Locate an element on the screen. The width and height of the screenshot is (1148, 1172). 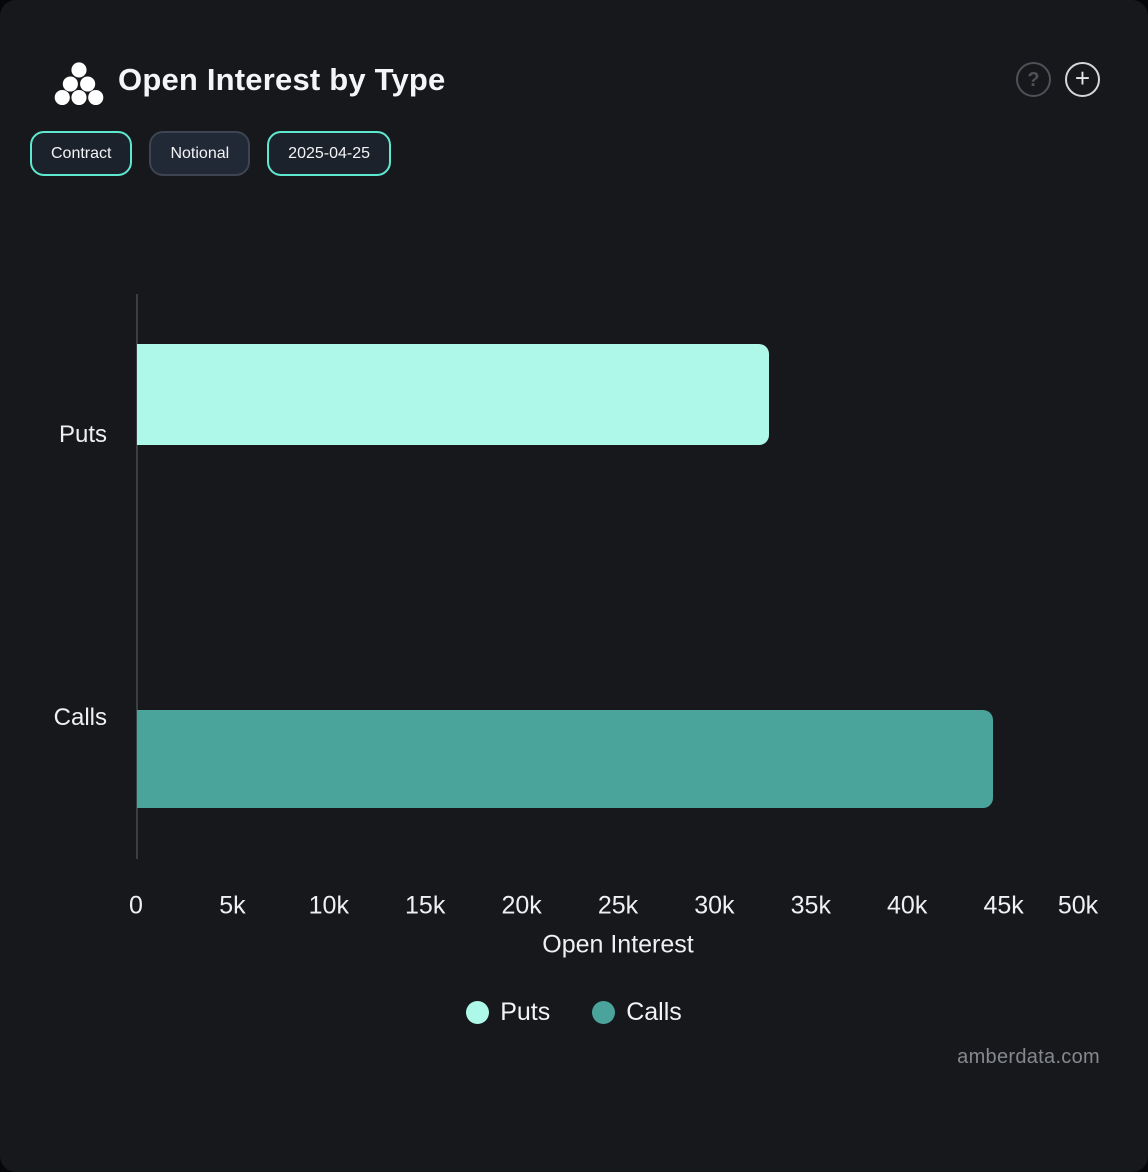
header-actions: ? + is located at coordinates (1058, 79).